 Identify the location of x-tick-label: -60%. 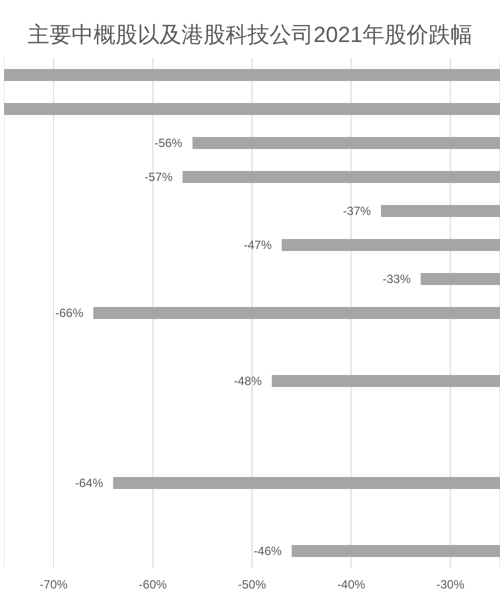
(153, 585).